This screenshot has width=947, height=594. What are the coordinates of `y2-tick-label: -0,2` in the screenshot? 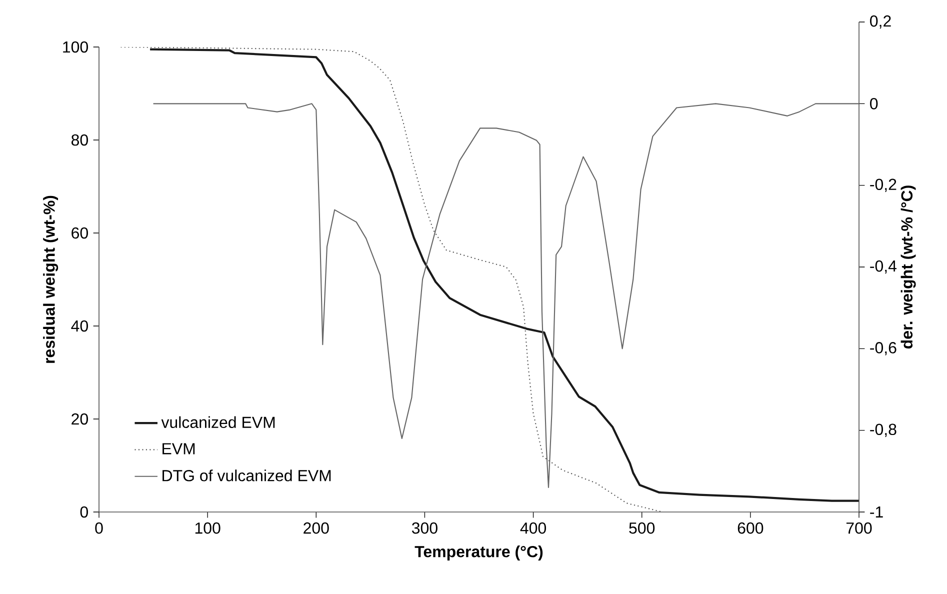 It's located at (883, 185).